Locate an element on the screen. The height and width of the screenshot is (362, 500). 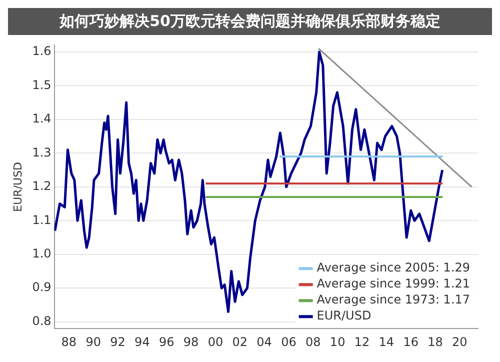
y-tick-label: 1.2 is located at coordinates (42, 186).